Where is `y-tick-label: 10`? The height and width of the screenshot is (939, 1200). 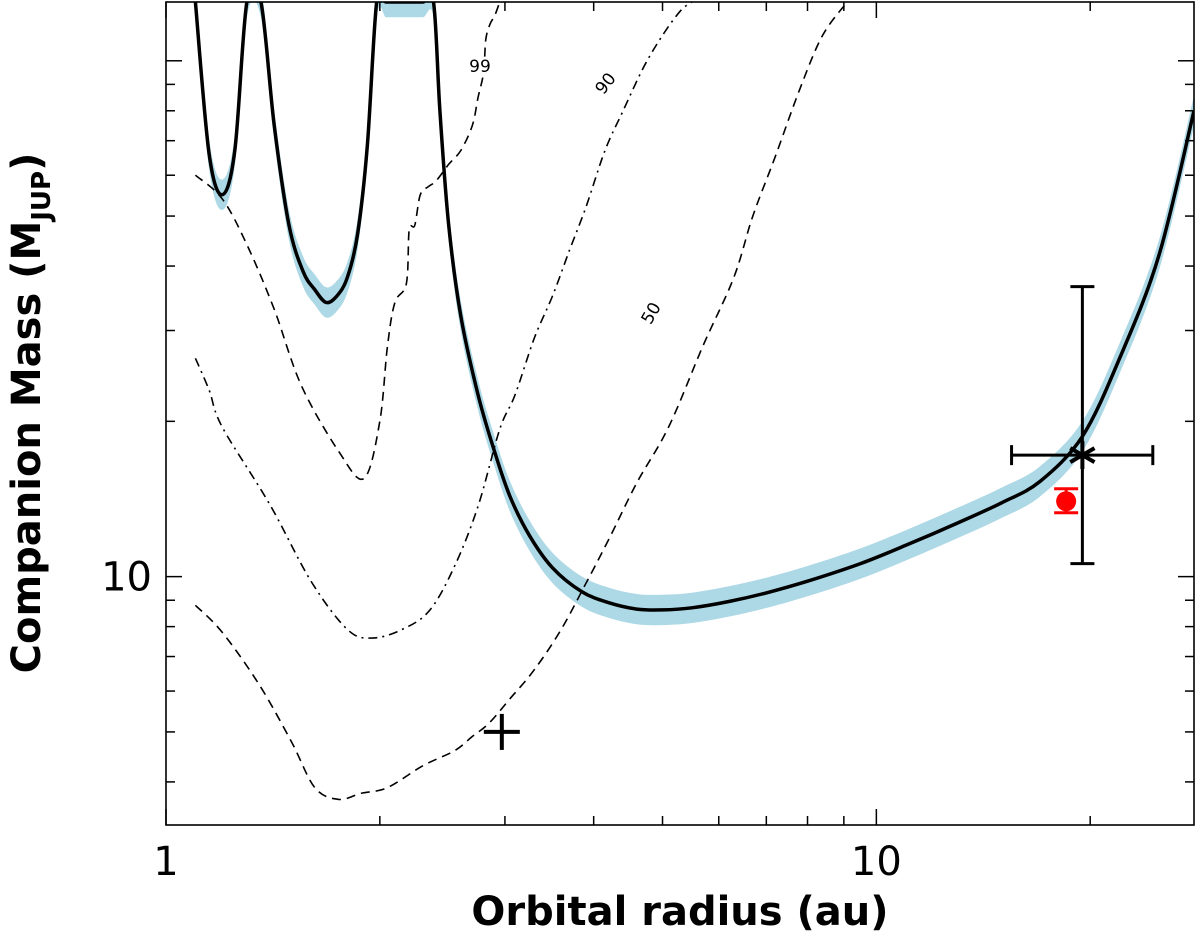 y-tick-label: 10 is located at coordinates (126, 578).